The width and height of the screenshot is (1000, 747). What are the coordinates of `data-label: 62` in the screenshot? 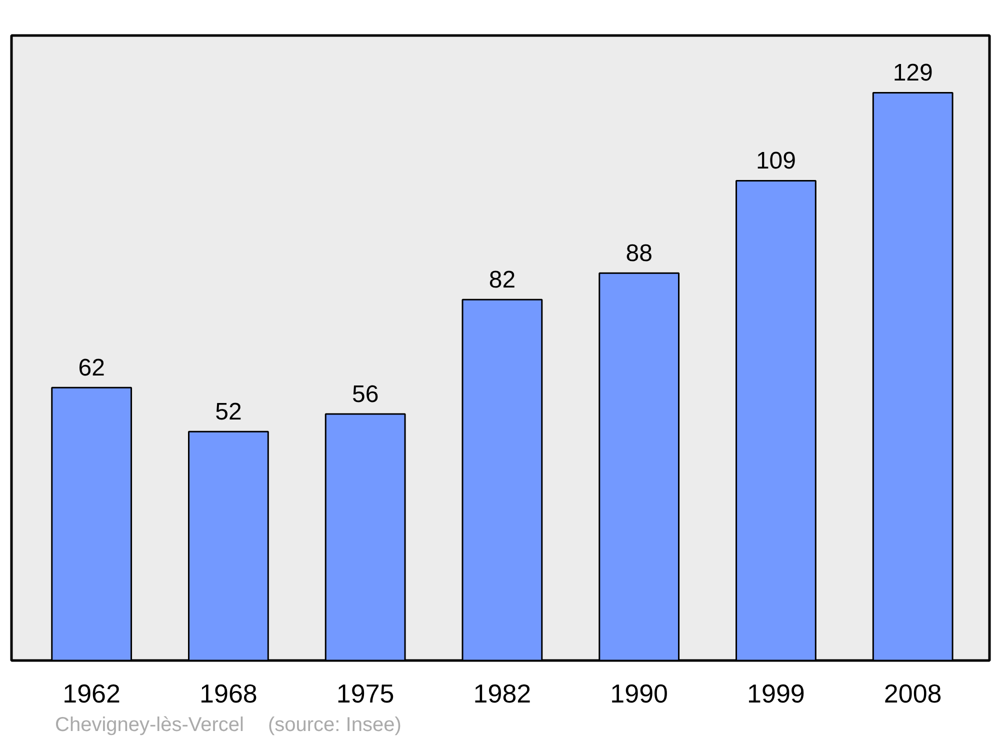 It's located at (91, 368).